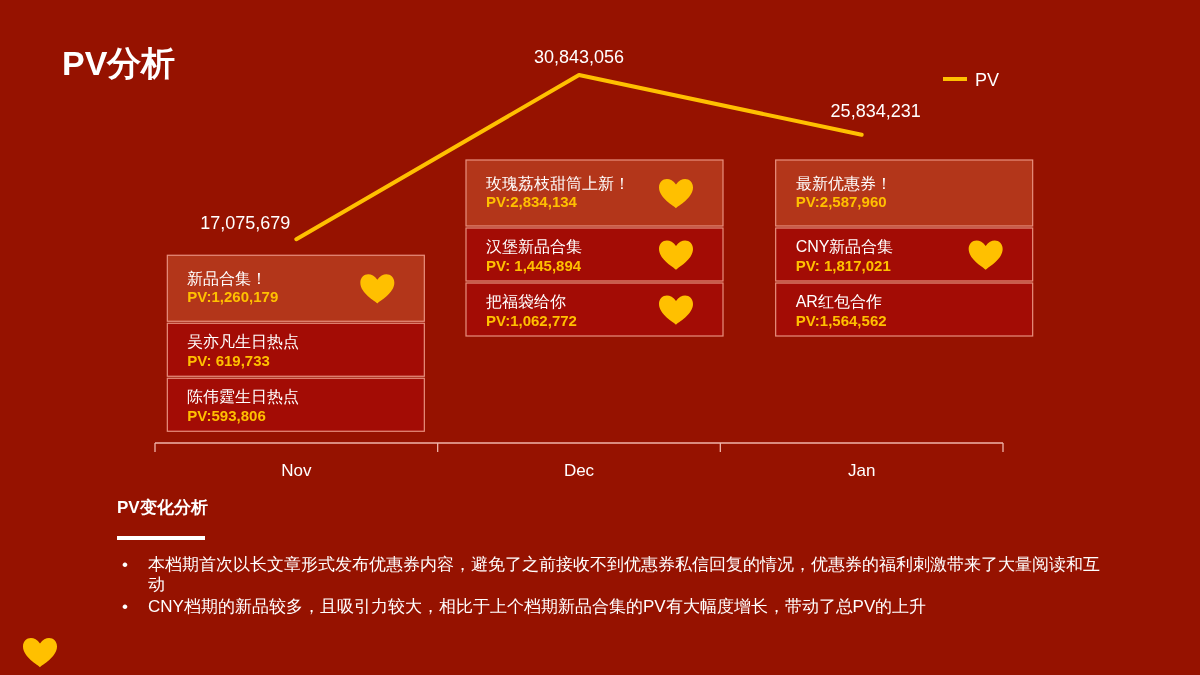 This screenshot has height=675, width=1200. Describe the element at coordinates (904, 254) in the screenshot. I see `note-box: CNY新品合集 PV: 1,817,021` at that location.